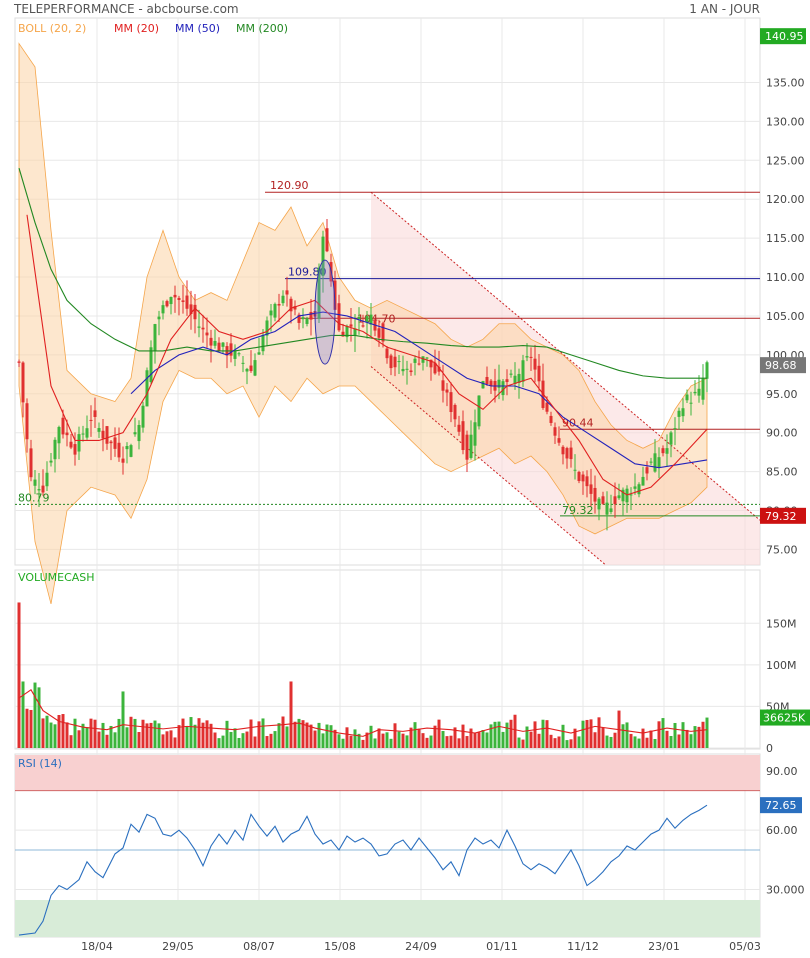  Describe the element at coordinates (97, 946) in the screenshot. I see `x-tick-label: 18/04` at that location.